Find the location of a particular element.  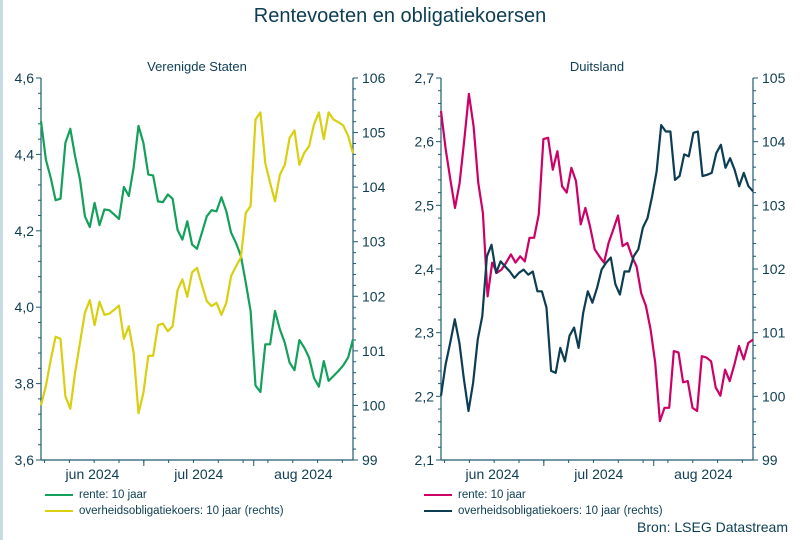

source-note: Bron: LSEG Datastream is located at coordinates (712, 527).